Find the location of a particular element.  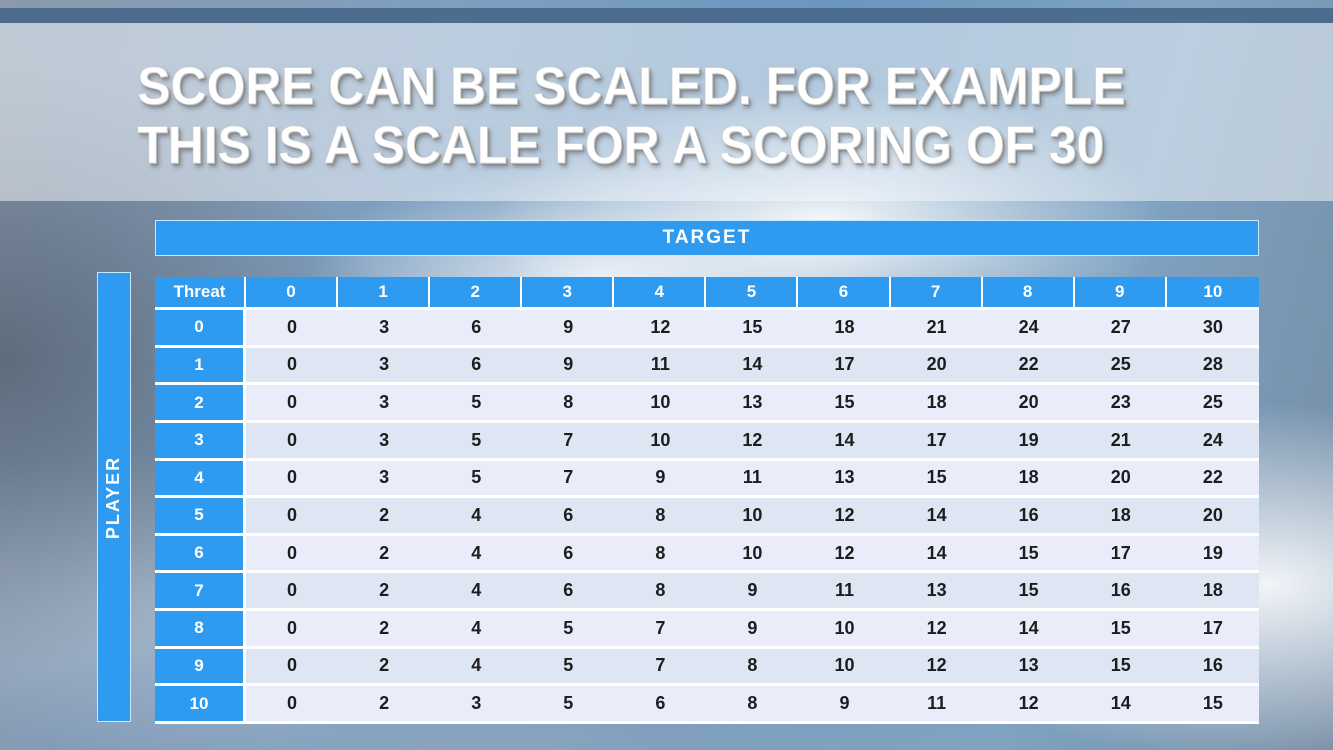

player-row-header: 6 is located at coordinates (200, 554).